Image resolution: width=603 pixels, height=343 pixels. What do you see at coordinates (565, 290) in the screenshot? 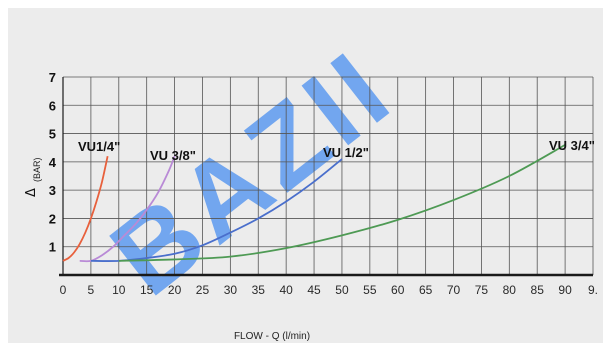
I see `x-tick-label: 90` at bounding box center [565, 290].